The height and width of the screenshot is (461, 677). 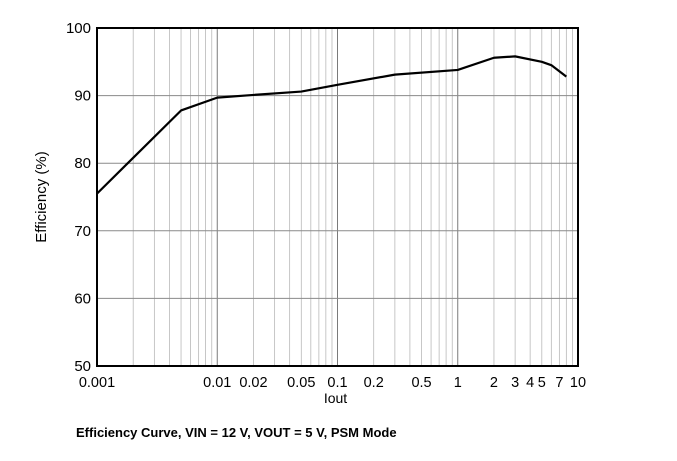 What do you see at coordinates (82, 366) in the screenshot?
I see `y-tick-label: 50` at bounding box center [82, 366].